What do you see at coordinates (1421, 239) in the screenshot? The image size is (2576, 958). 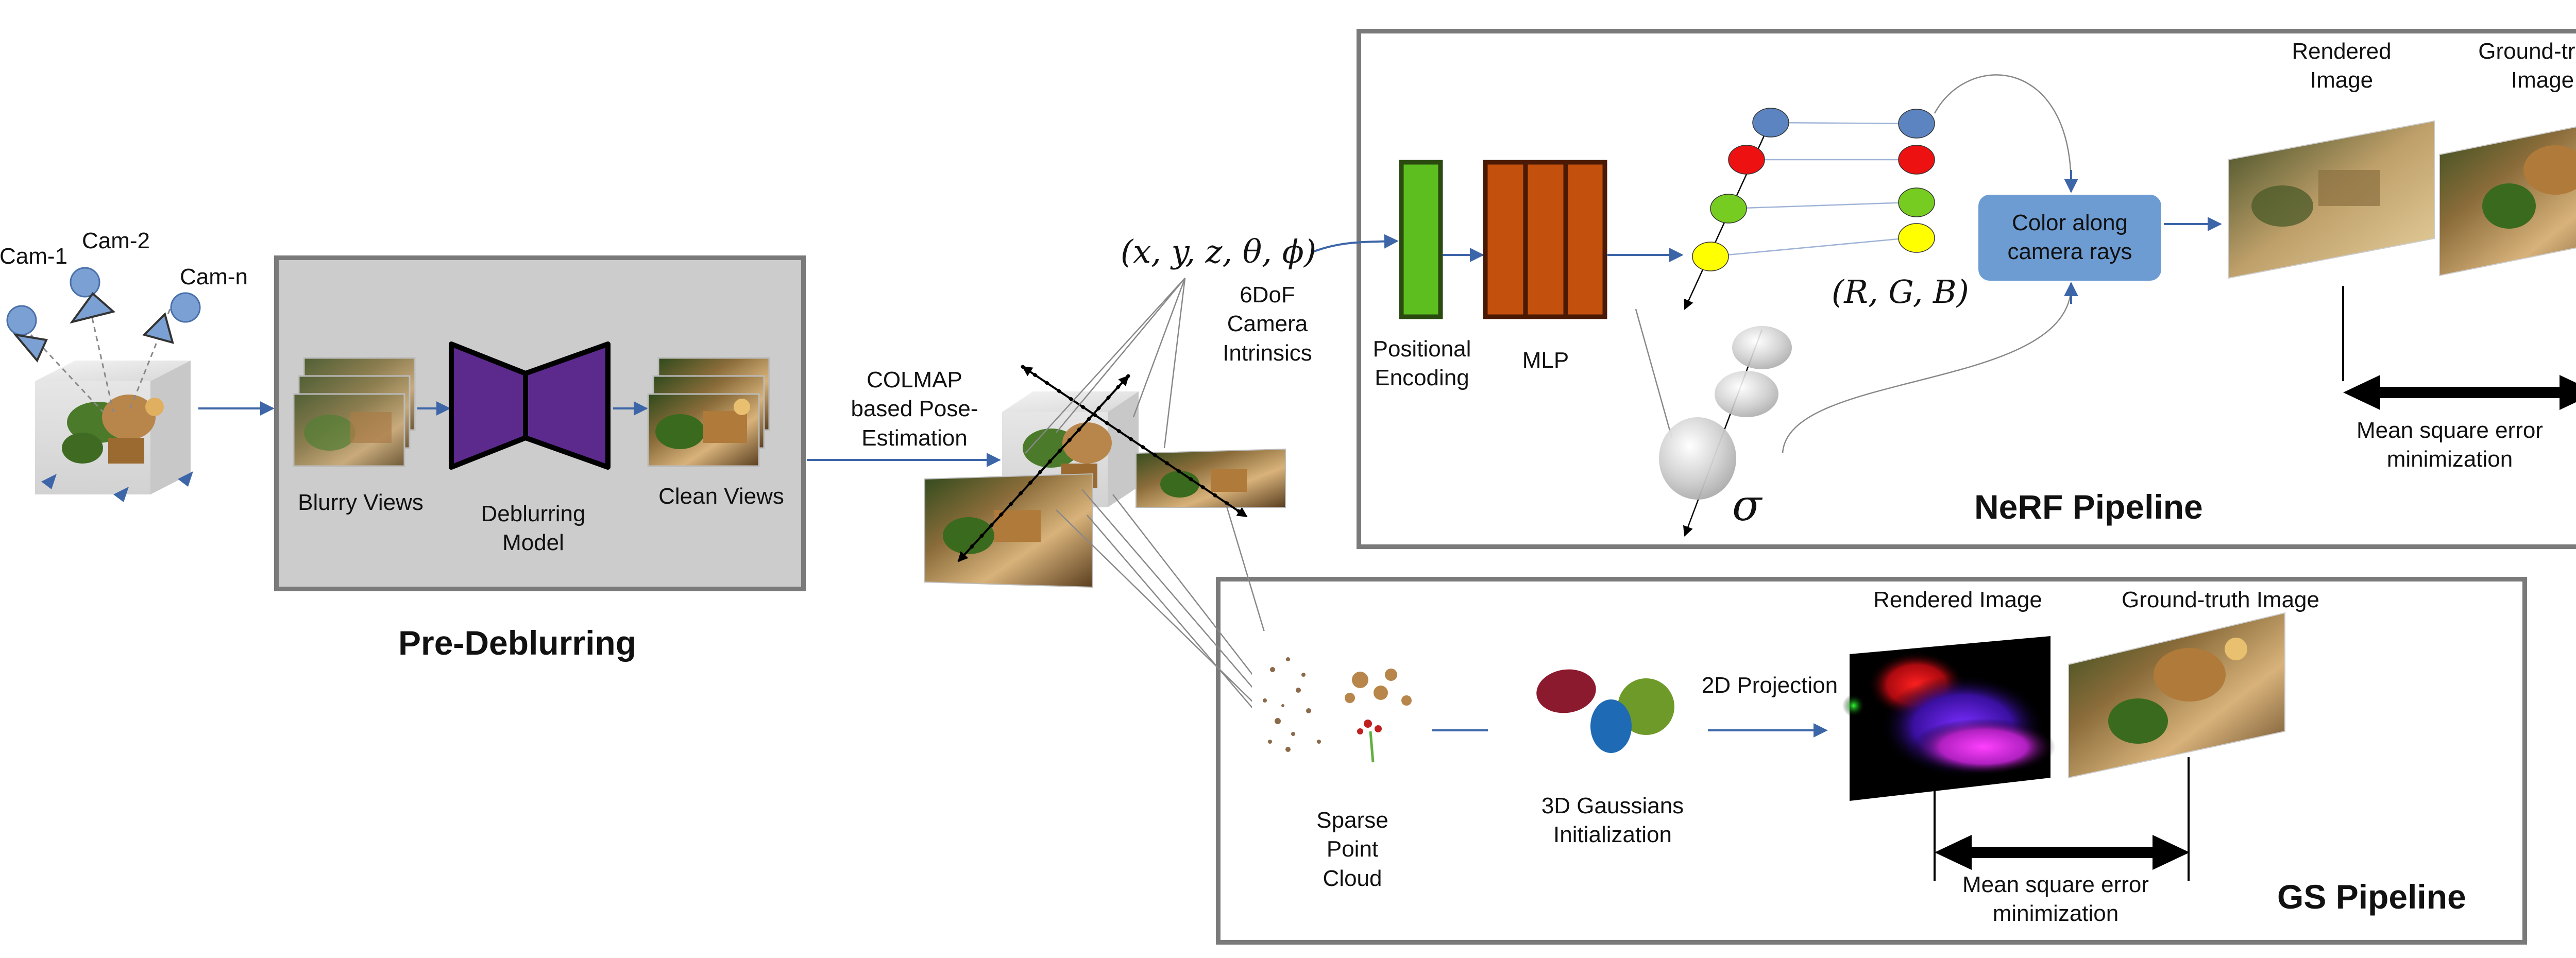 I see `positional-encoding-block` at bounding box center [1421, 239].